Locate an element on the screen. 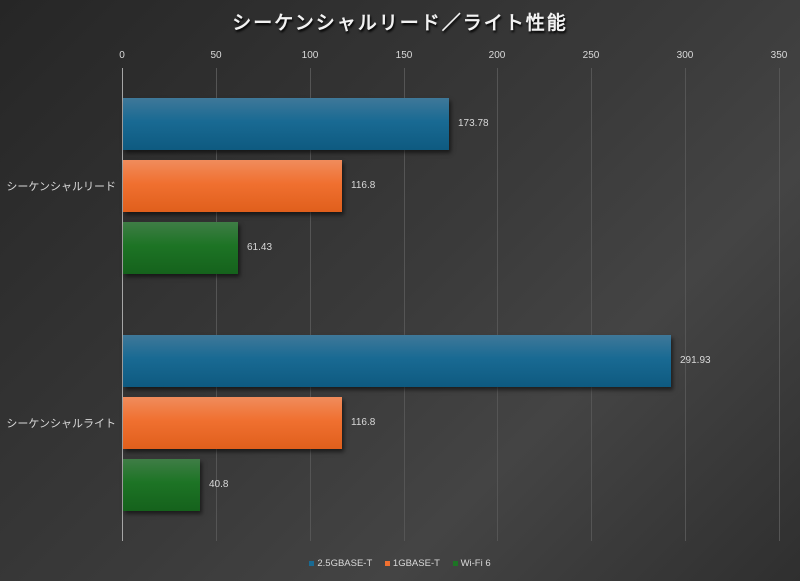  legend-item-2-5gbase-t: 2.5GBASE-T is located at coordinates (340, 563).